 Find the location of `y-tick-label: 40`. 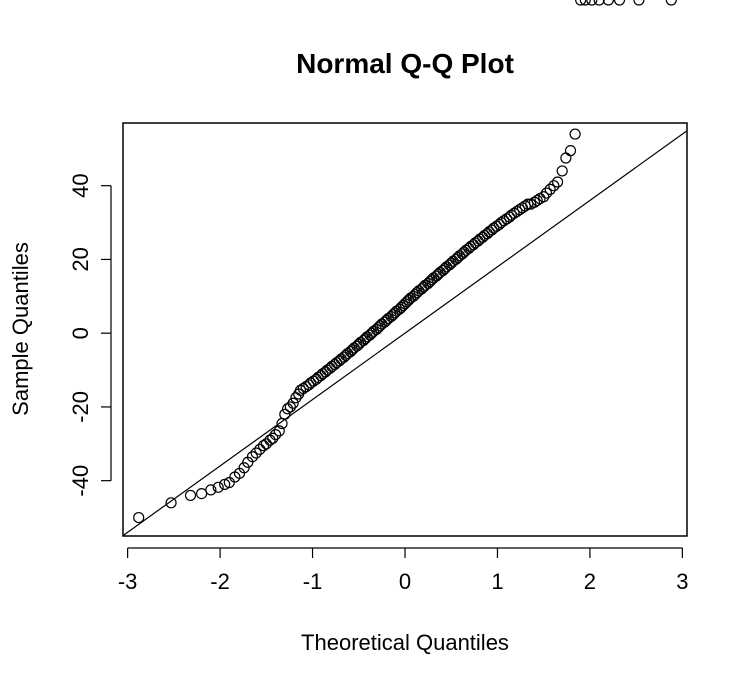

y-tick-label: 40 is located at coordinates (80, 185).